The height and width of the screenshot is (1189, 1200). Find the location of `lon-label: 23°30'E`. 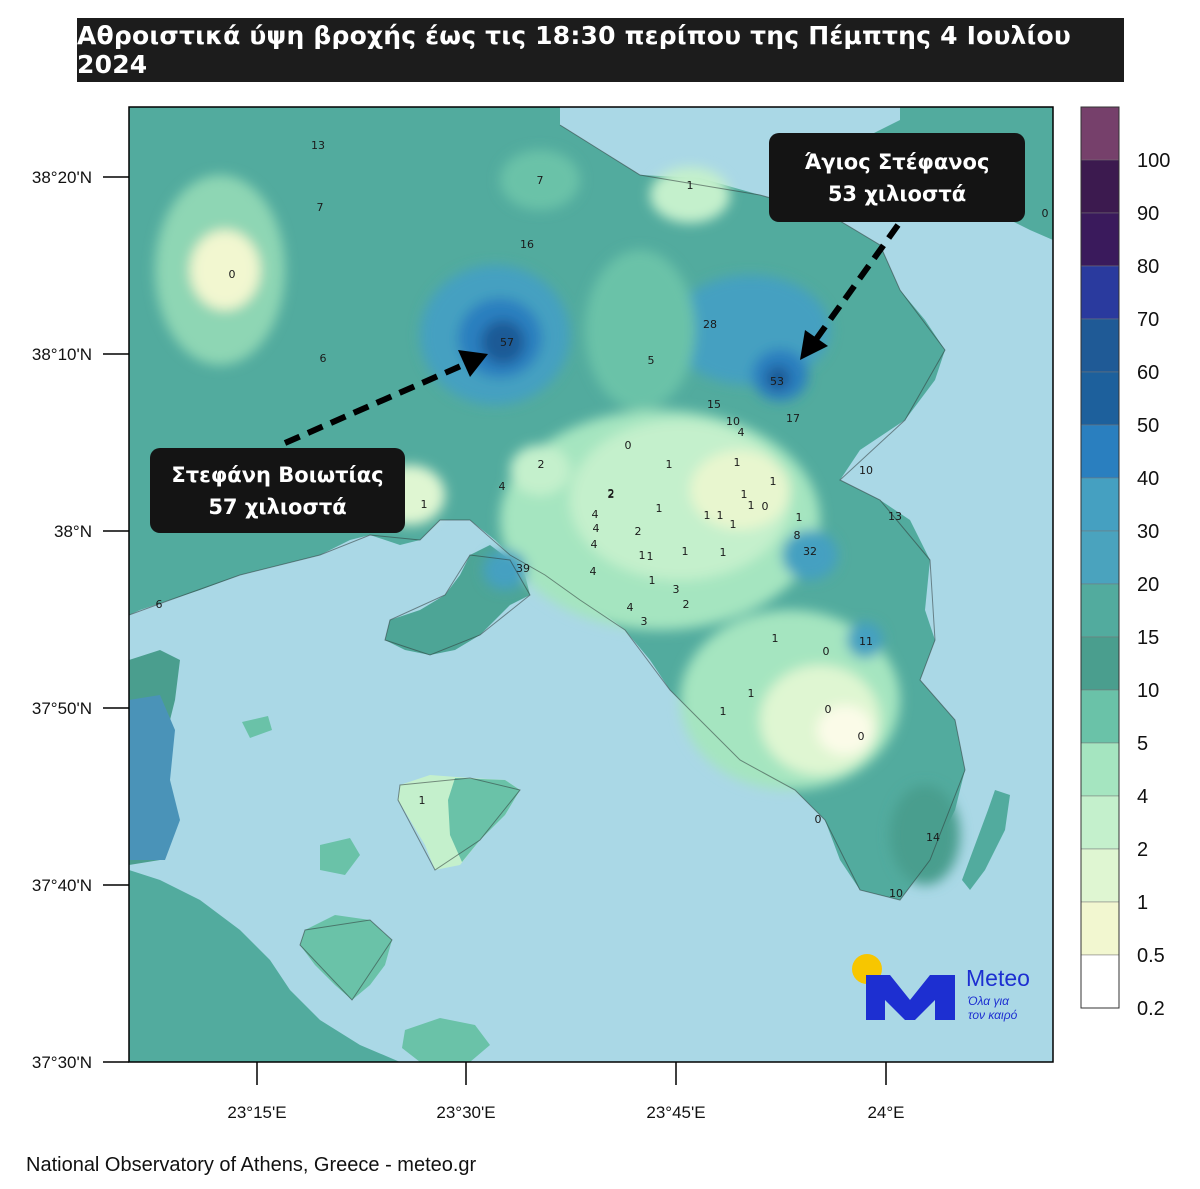

lon-label: 23°30'E is located at coordinates (465, 1112).